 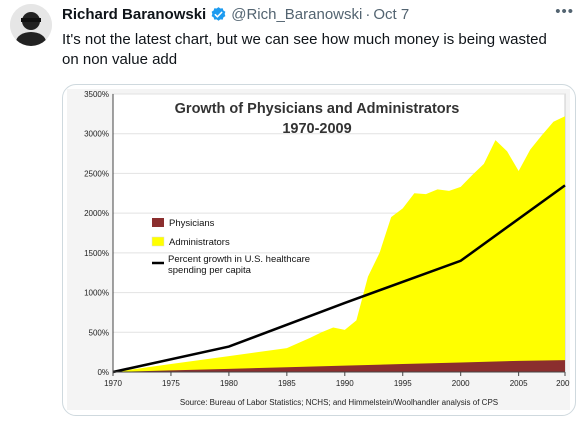 I want to click on x-tick-label: 2009, so click(x=563, y=383).